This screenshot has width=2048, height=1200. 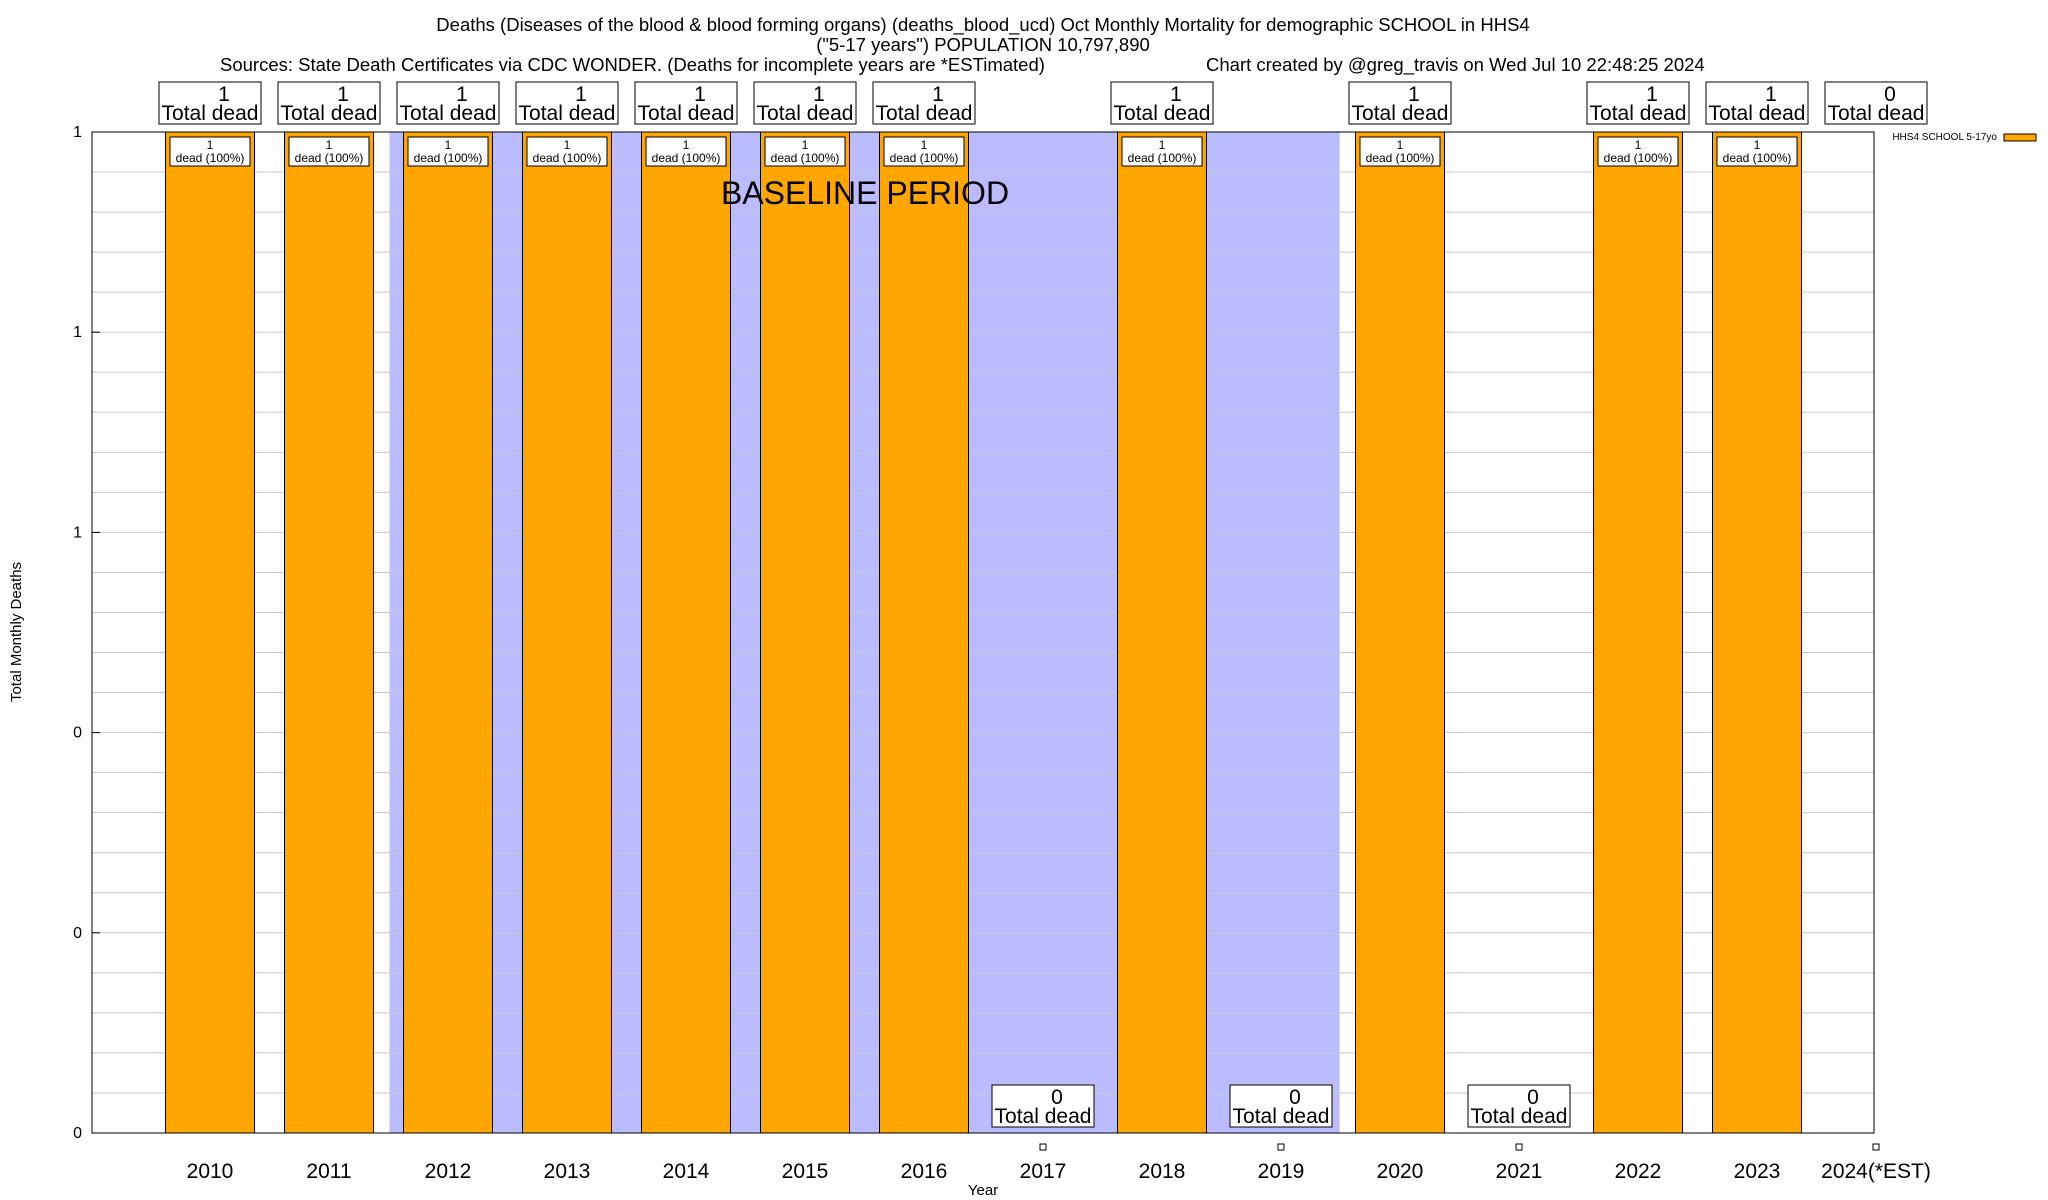 What do you see at coordinates (924, 1171) in the screenshot?
I see `x-tick-label: 2016` at bounding box center [924, 1171].